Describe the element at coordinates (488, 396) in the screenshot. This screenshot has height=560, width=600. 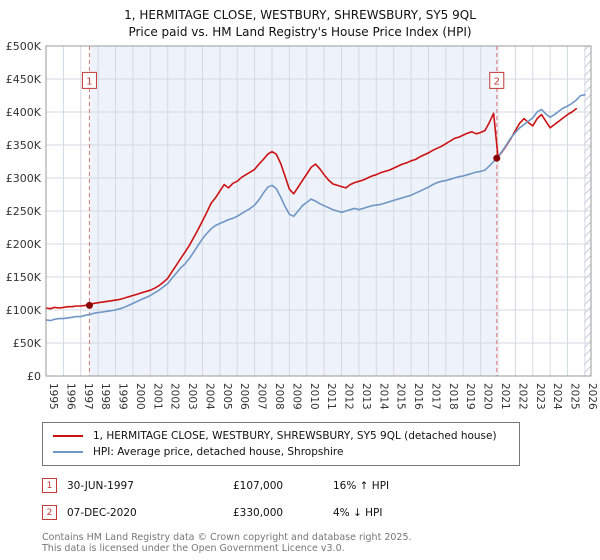
I see `svg-text: 2020` at that location.